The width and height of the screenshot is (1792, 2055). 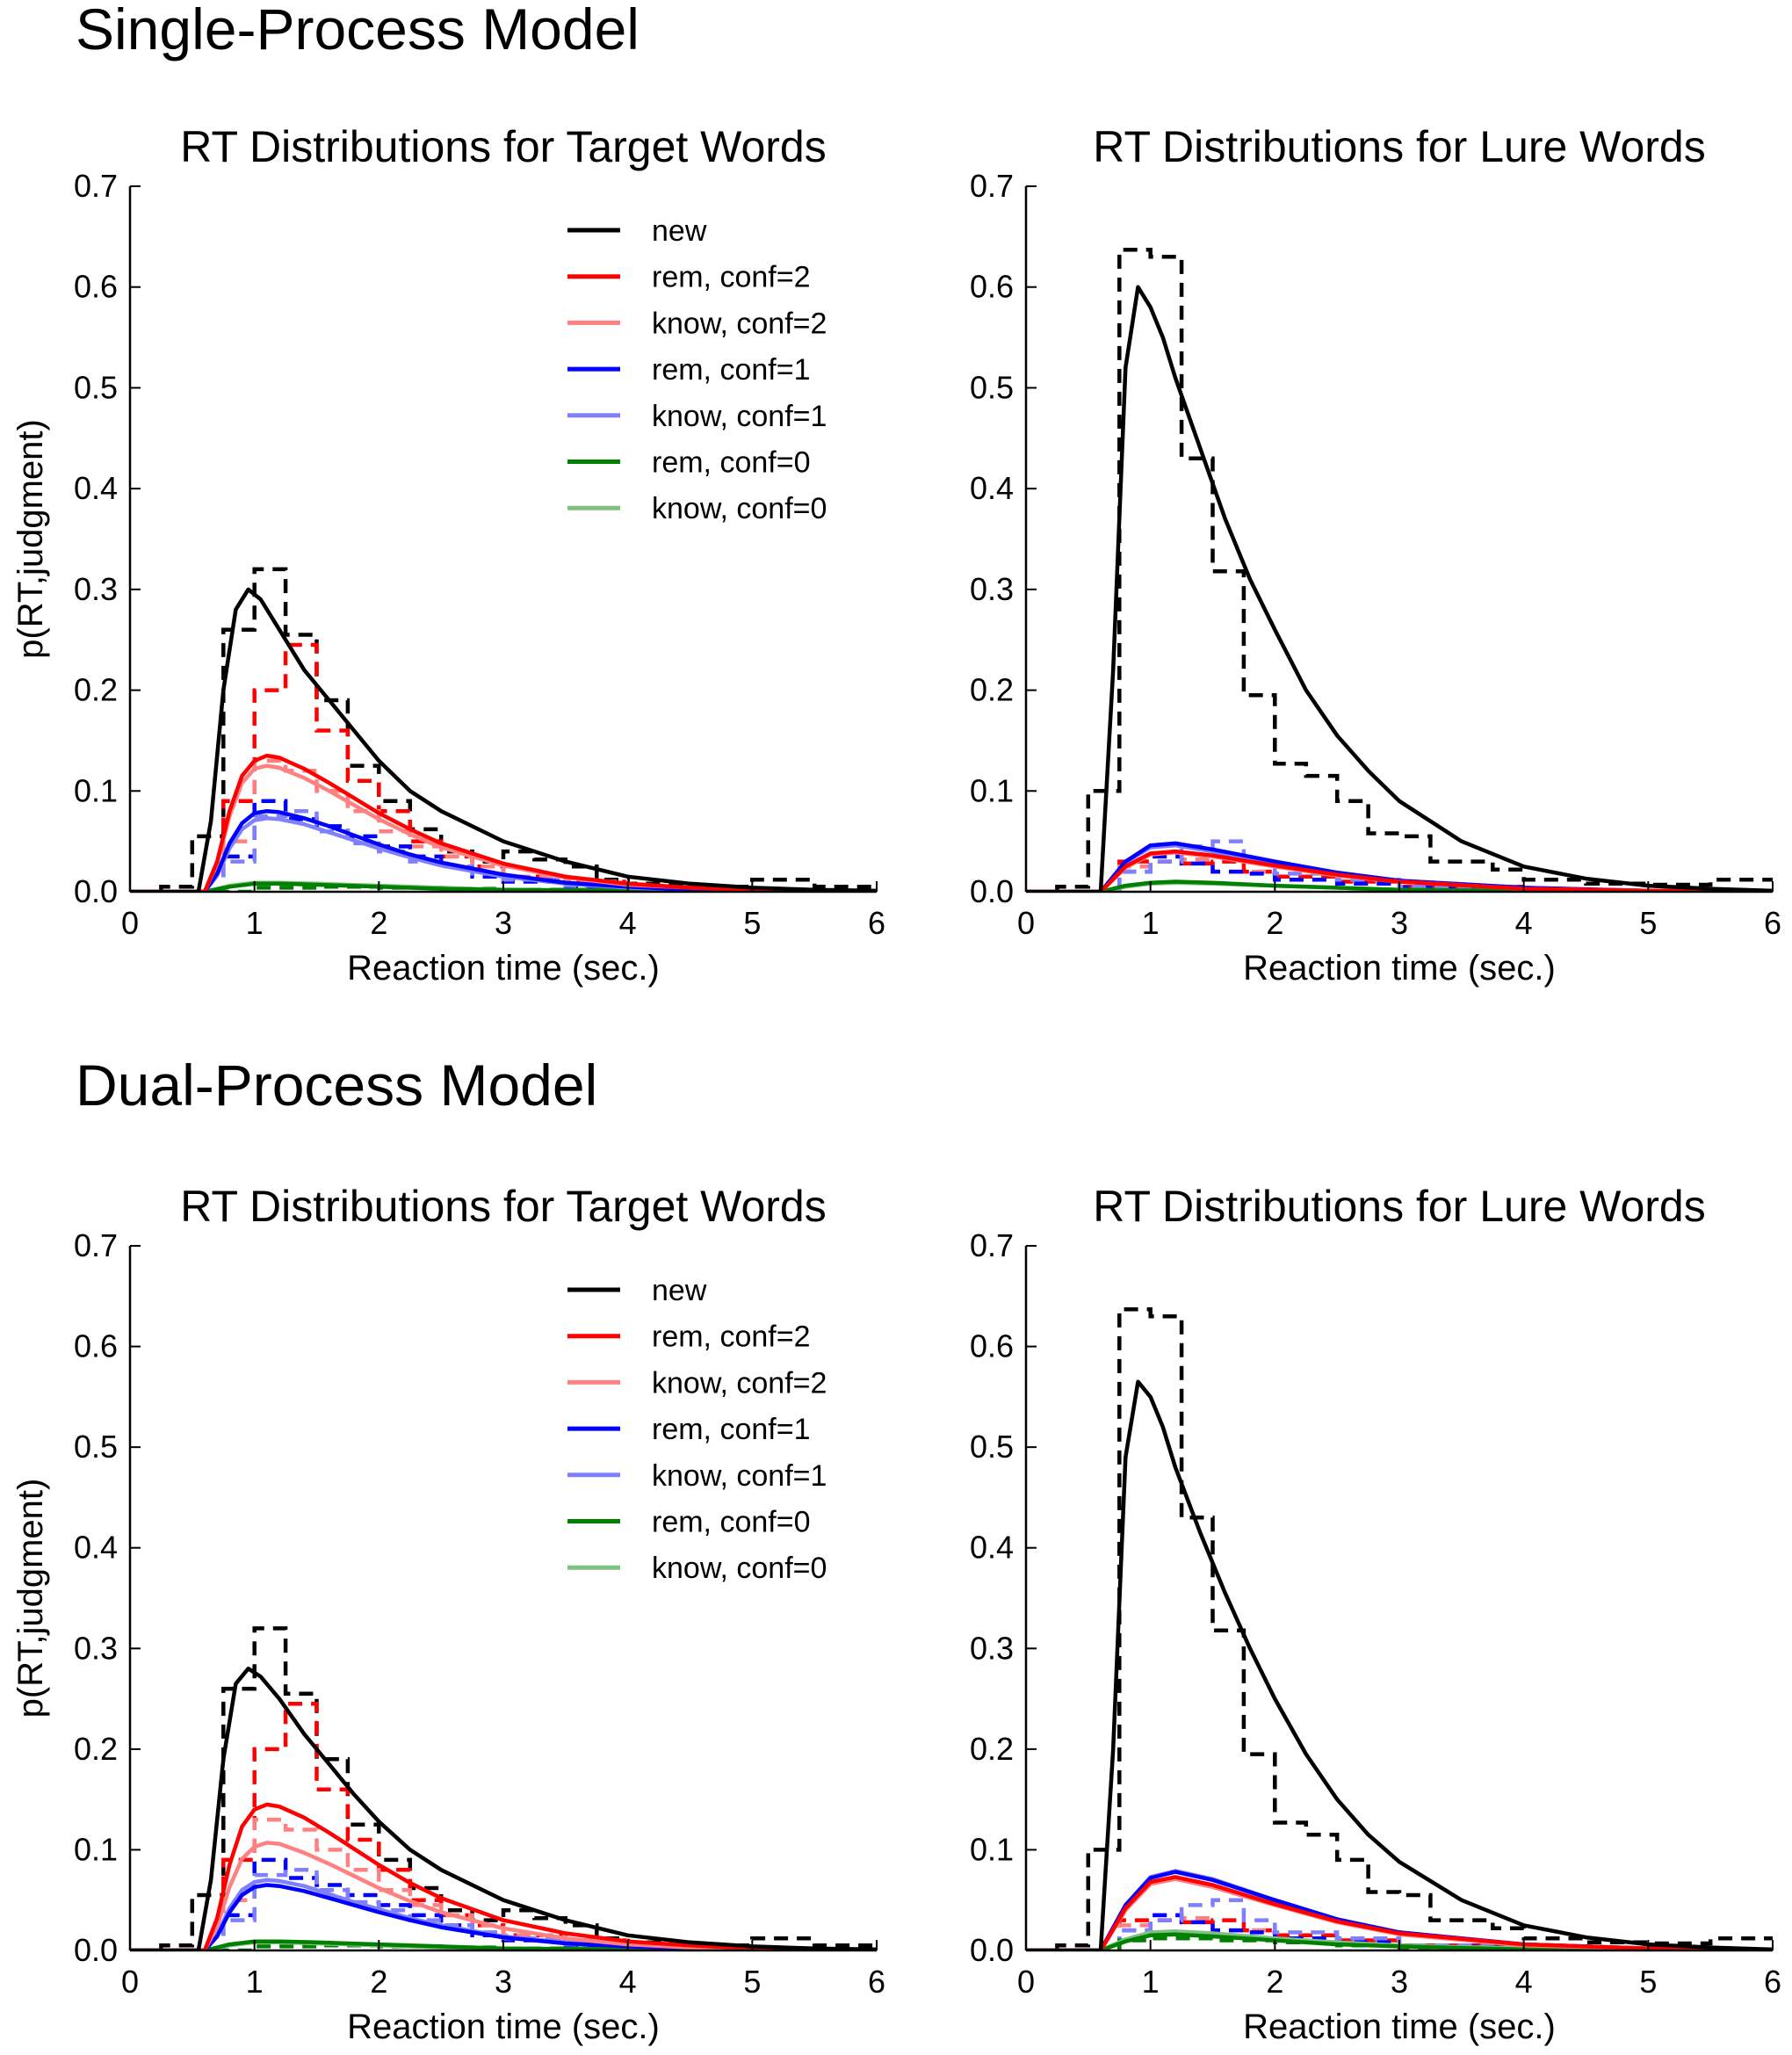 What do you see at coordinates (357, 31) in the screenshot?
I see `section-title-single-process: Single-Process Model` at bounding box center [357, 31].